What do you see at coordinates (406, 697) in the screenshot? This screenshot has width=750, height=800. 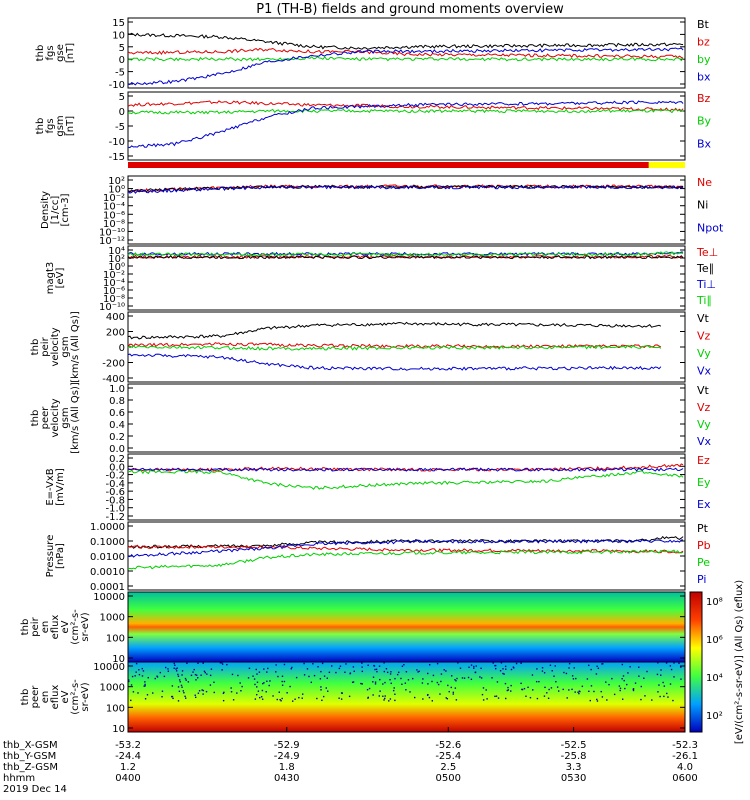 I see `panel-frame` at bounding box center [406, 697].